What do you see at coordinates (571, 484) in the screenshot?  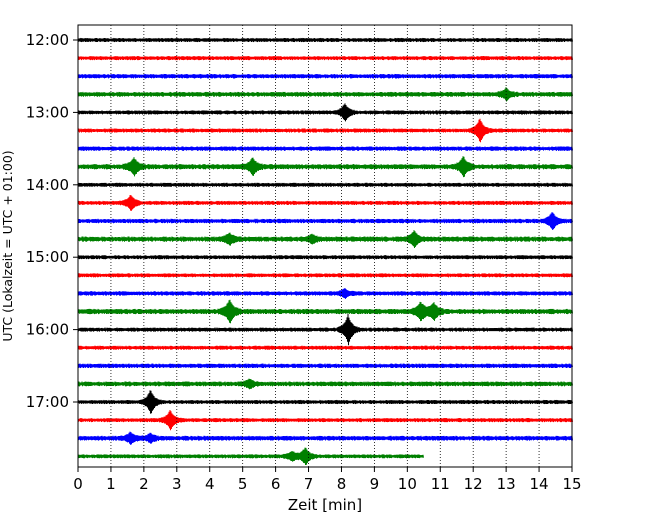 I see `x-tick-label: 15` at bounding box center [571, 484].